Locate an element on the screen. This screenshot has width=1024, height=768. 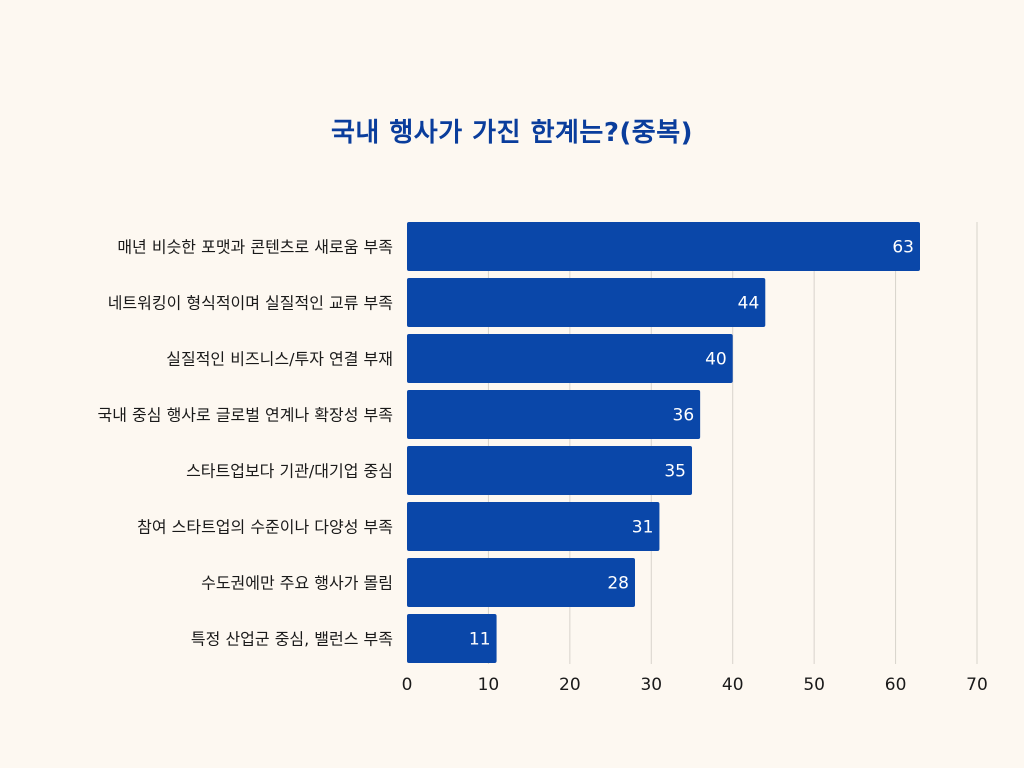
chart-title: 국내 행사가 가진 한계는?(중복) is located at coordinates (512, 133).